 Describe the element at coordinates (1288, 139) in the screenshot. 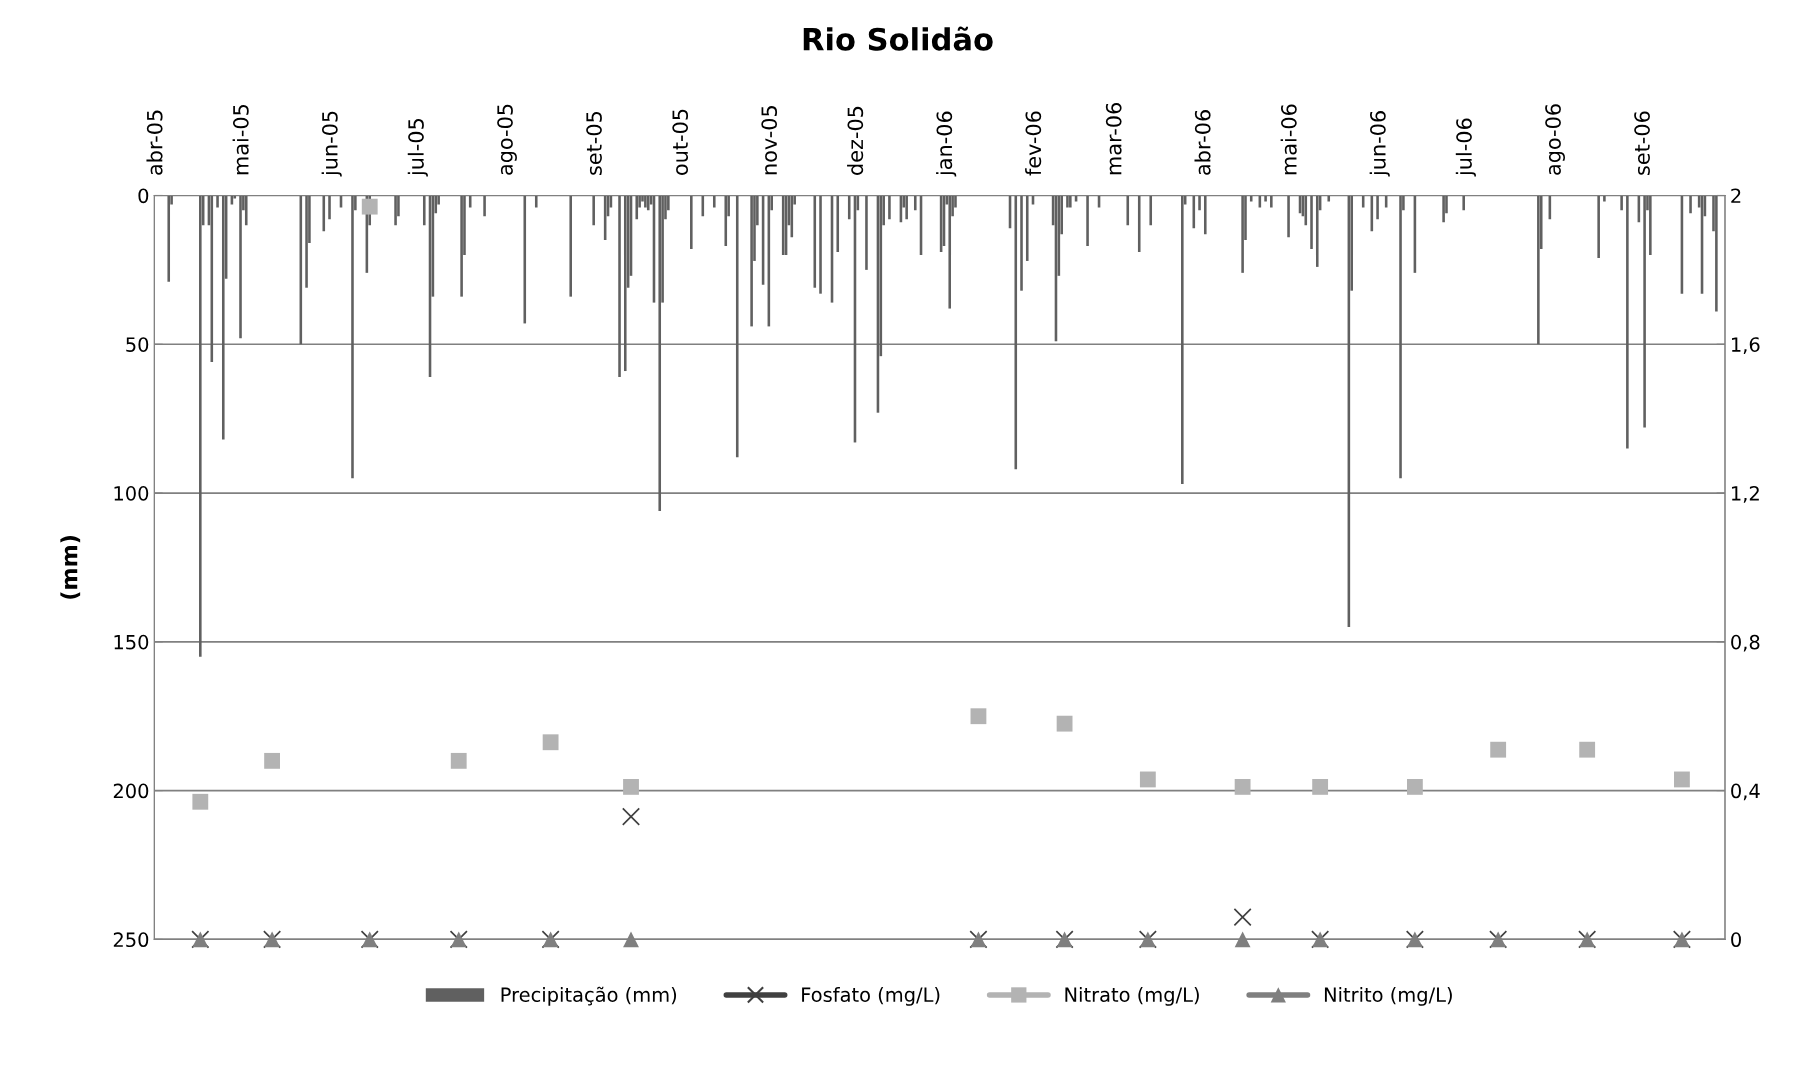

I see `x-tick-label: mai-06` at that location.